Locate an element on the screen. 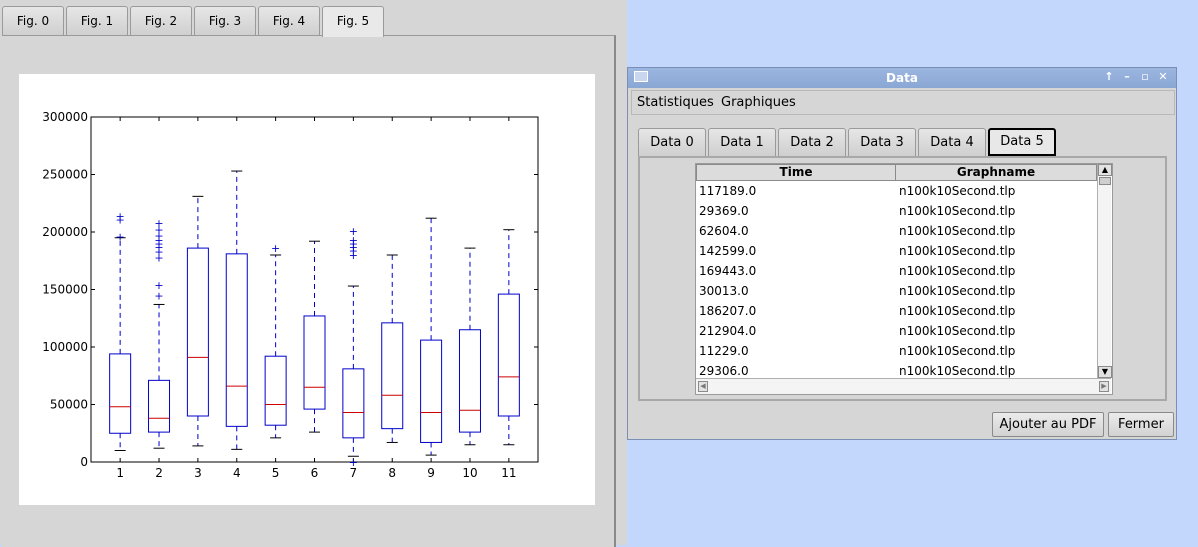 This screenshot has height=547, width=1198. x-tick-label: 4 is located at coordinates (237, 473).